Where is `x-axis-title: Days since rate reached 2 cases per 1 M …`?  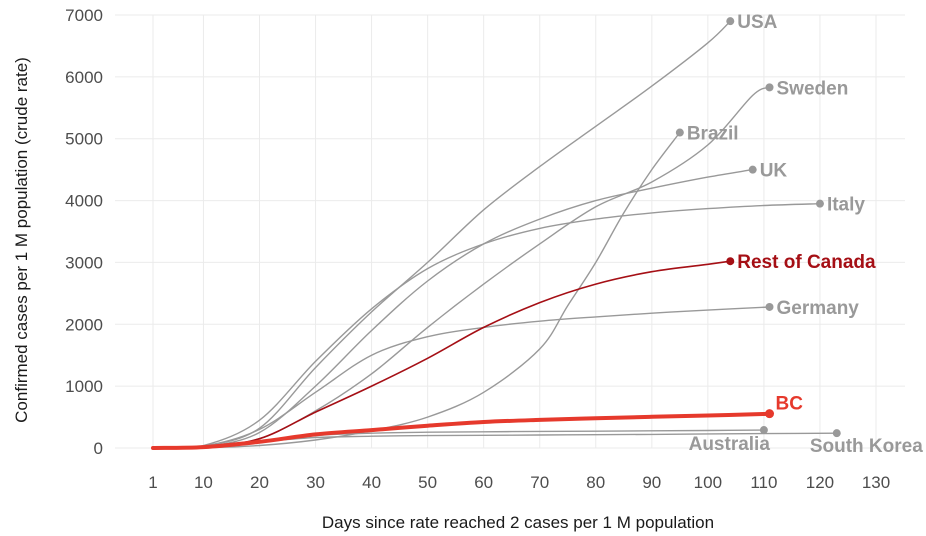 x-axis-title: Days since rate reached 2 cases per 1 M … is located at coordinates (518, 522).